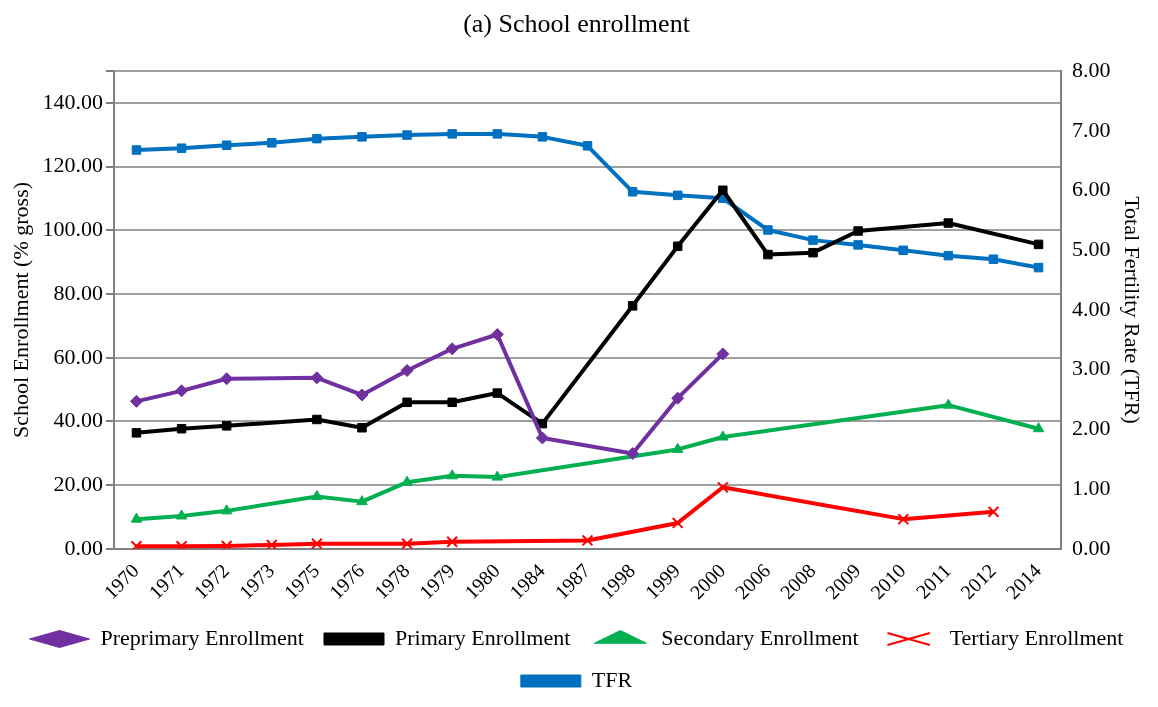 The width and height of the screenshot is (1158, 707). Describe the element at coordinates (1091, 368) in the screenshot. I see `y2-tick-label: 3.00` at that location.